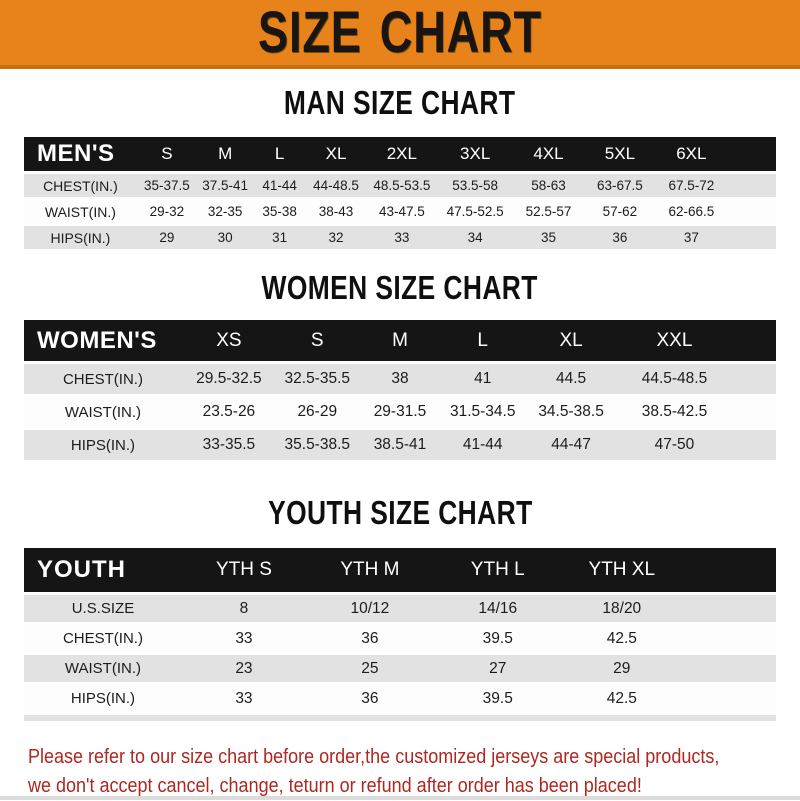 Image resolution: width=800 pixels, height=801 pixels. I want to click on size-value-cell: 32.5-35.5, so click(317, 379).